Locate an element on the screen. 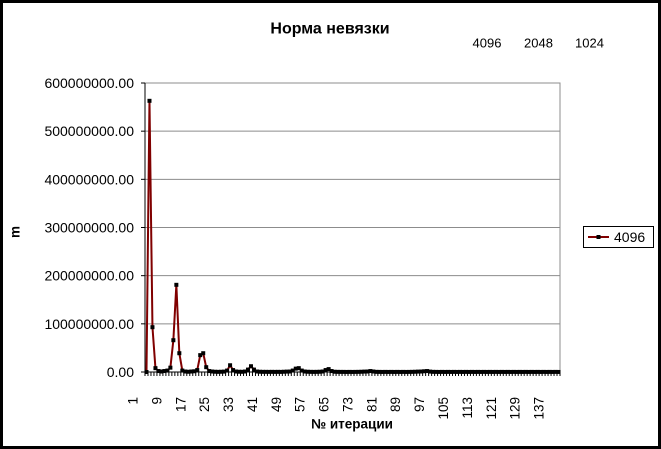 The image size is (661, 449). x-tick-label: 89 is located at coordinates (395, 404).